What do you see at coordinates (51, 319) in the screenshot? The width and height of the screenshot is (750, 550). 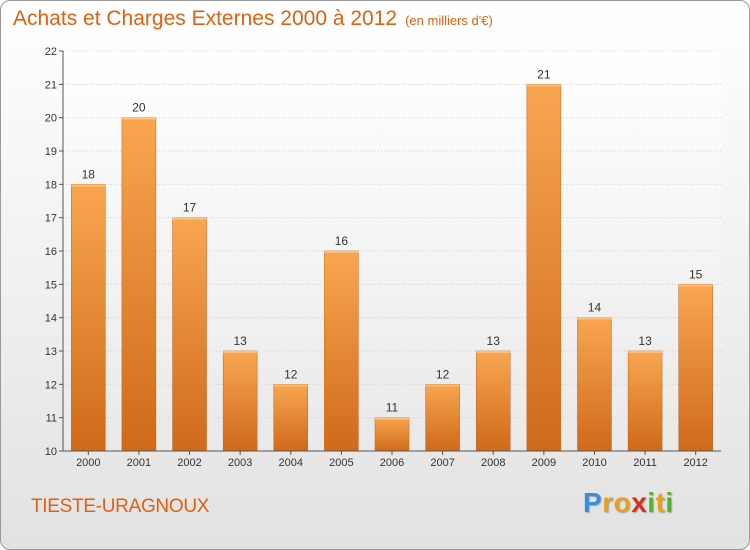 I see `y-tick-label: 14` at bounding box center [51, 319].